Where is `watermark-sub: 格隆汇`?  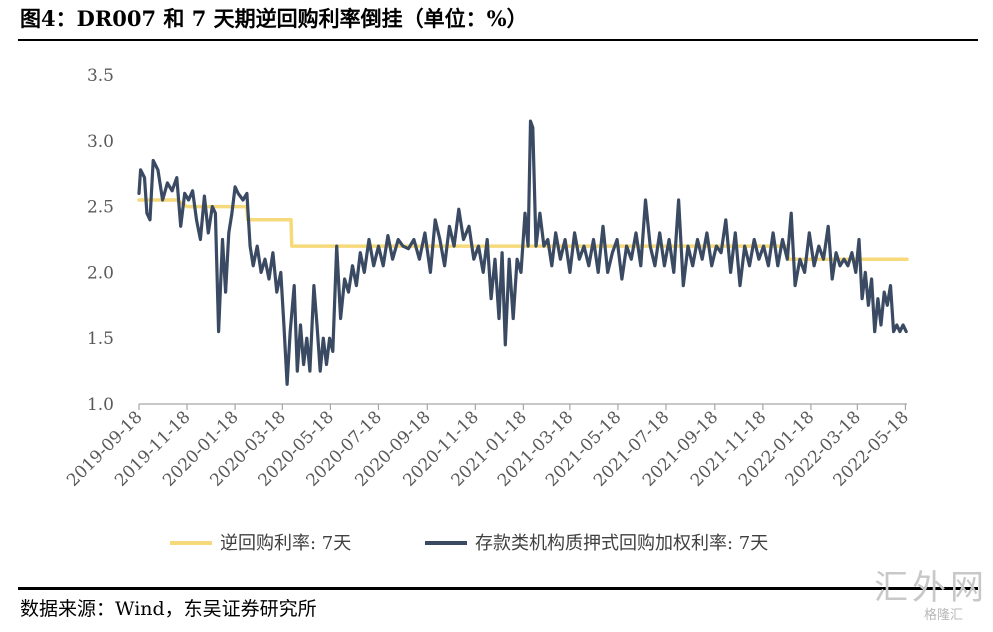 watermark-sub: 格隆汇 is located at coordinates (944, 615).